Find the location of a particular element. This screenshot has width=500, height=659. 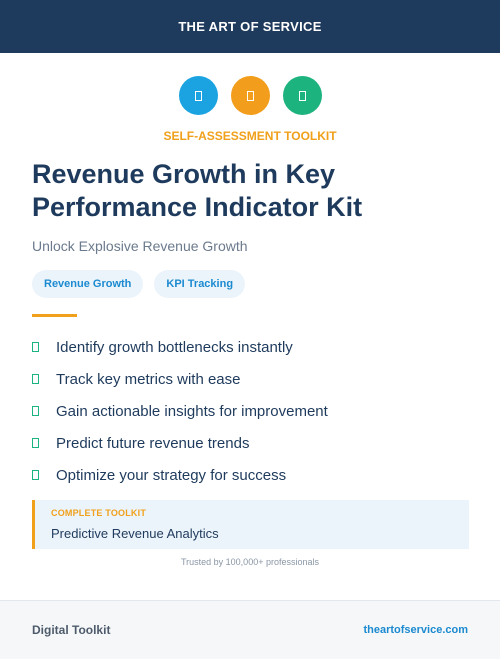

tag-revenue-growth: Revenue Growth is located at coordinates (88, 284).